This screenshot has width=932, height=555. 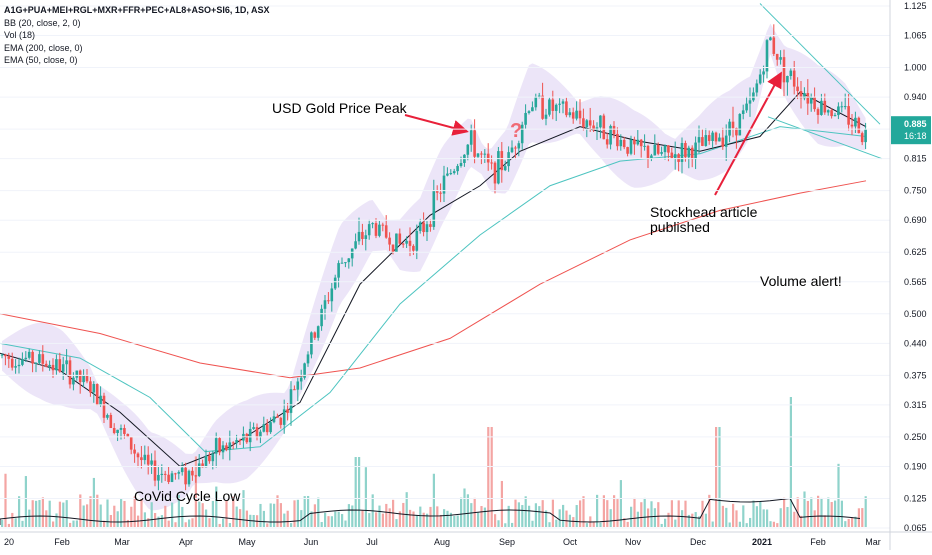 I want to click on time-tick-label: Nov, so click(x=633, y=542).